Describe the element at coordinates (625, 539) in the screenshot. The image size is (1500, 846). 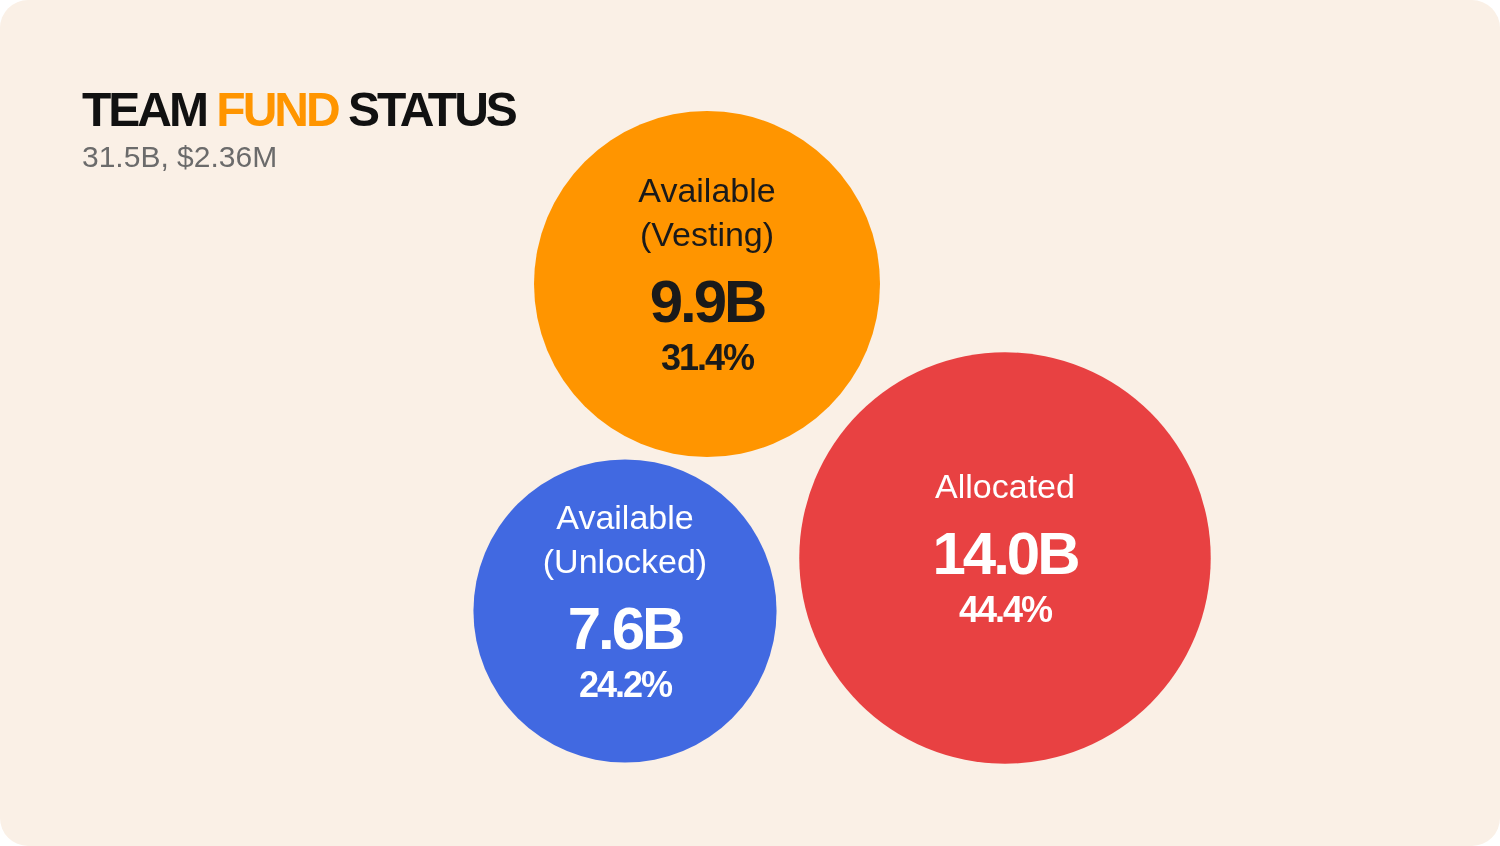
I see `category-label: Available (Unlocked)` at that location.